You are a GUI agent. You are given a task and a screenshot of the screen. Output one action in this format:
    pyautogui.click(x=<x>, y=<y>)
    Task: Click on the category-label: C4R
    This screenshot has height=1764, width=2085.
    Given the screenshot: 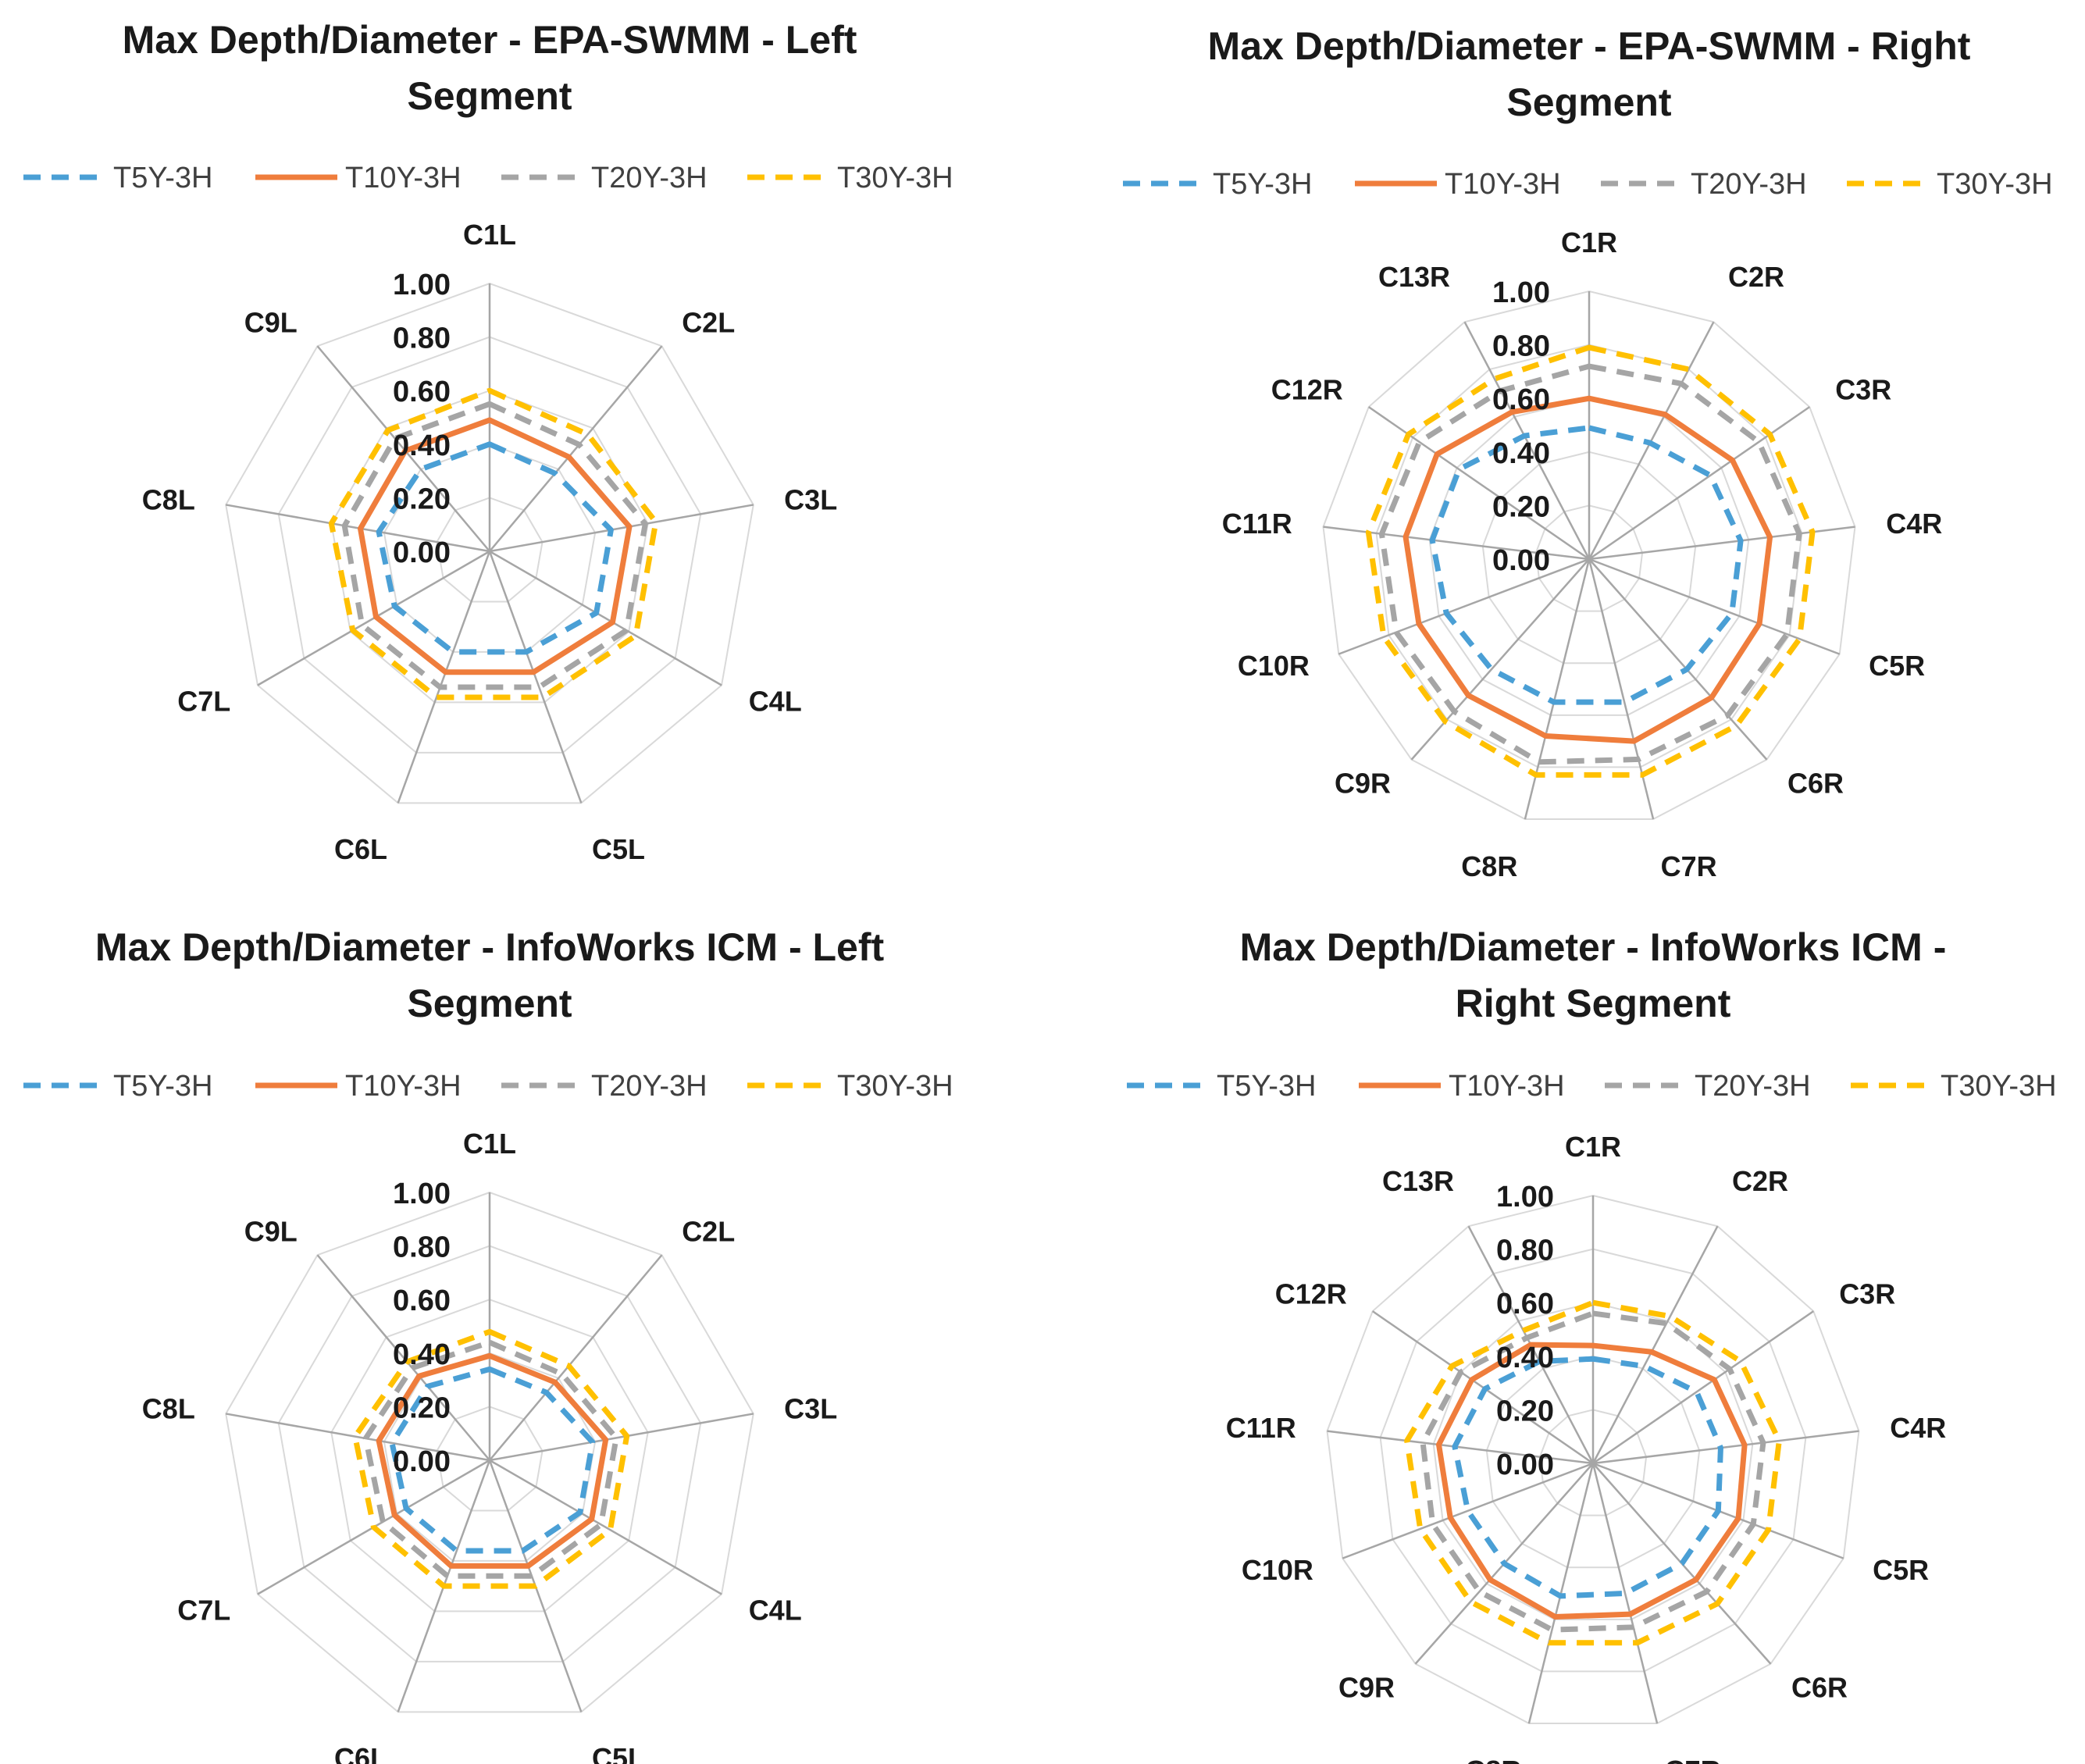 What is the action you would take?
    pyautogui.click(x=1914, y=524)
    